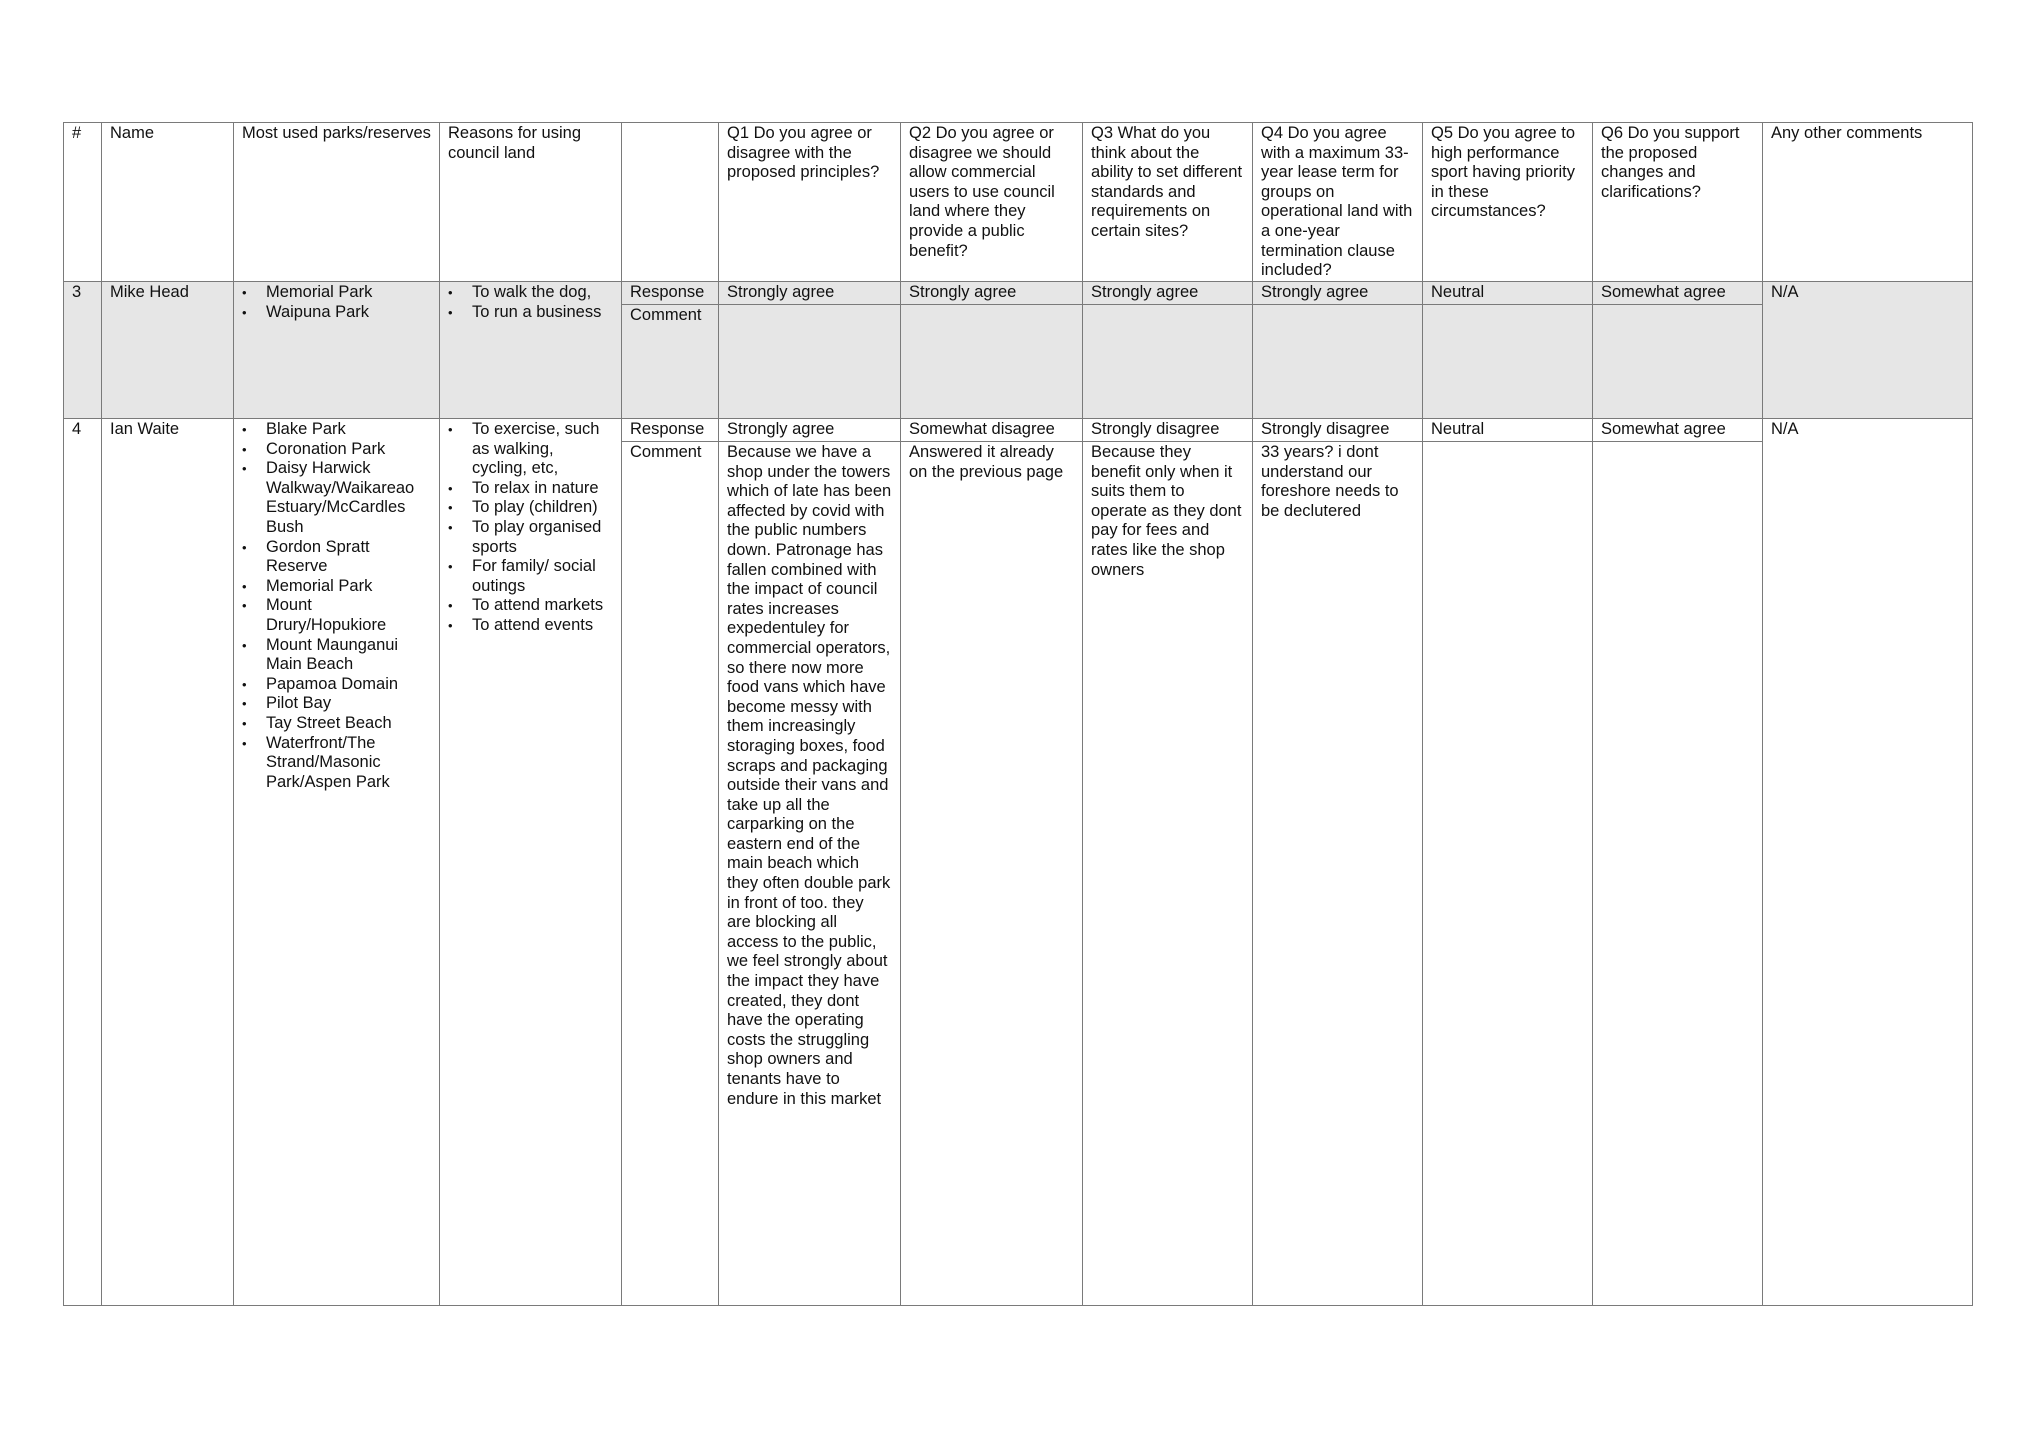  What do you see at coordinates (670, 202) in the screenshot?
I see `header-label-column` at bounding box center [670, 202].